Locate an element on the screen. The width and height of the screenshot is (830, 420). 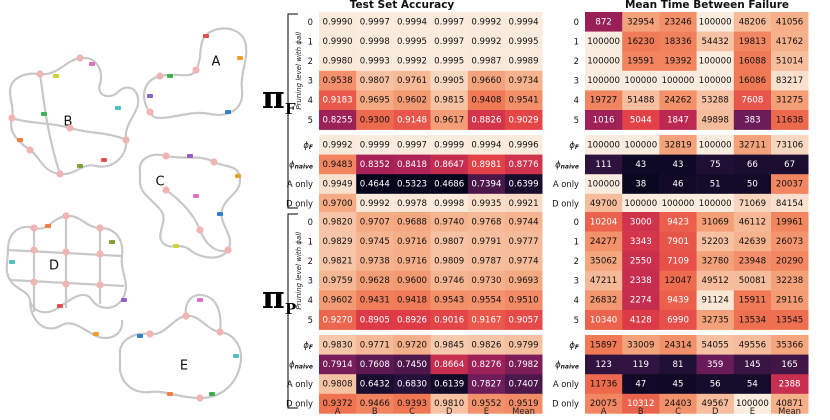
accuracy-value: 0.9978 is located at coordinates (412, 204).